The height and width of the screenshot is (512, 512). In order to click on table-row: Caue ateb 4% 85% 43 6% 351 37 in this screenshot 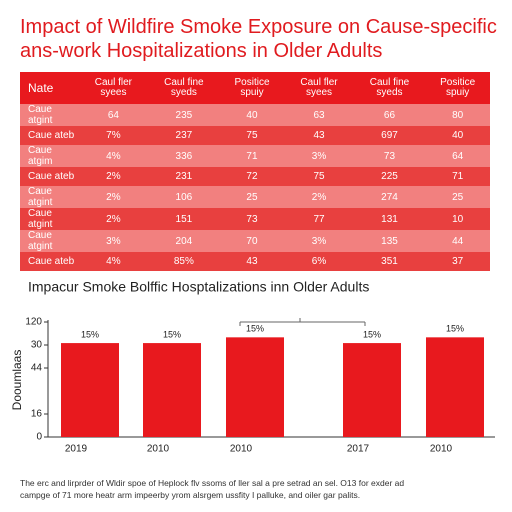, I will do `click(255, 261)`.